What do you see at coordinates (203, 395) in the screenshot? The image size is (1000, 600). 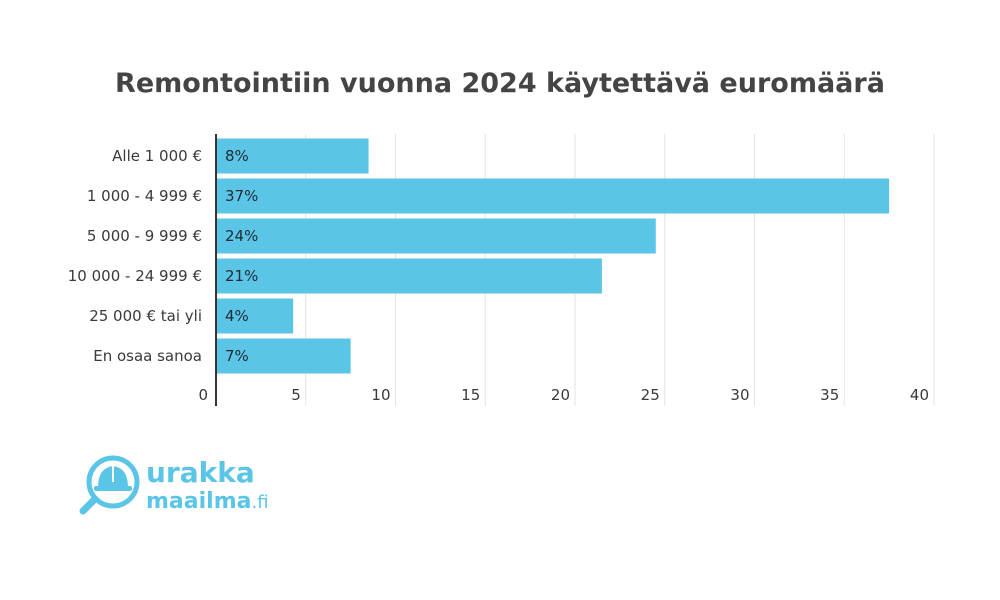 I see `x-tick-label: 0` at bounding box center [203, 395].